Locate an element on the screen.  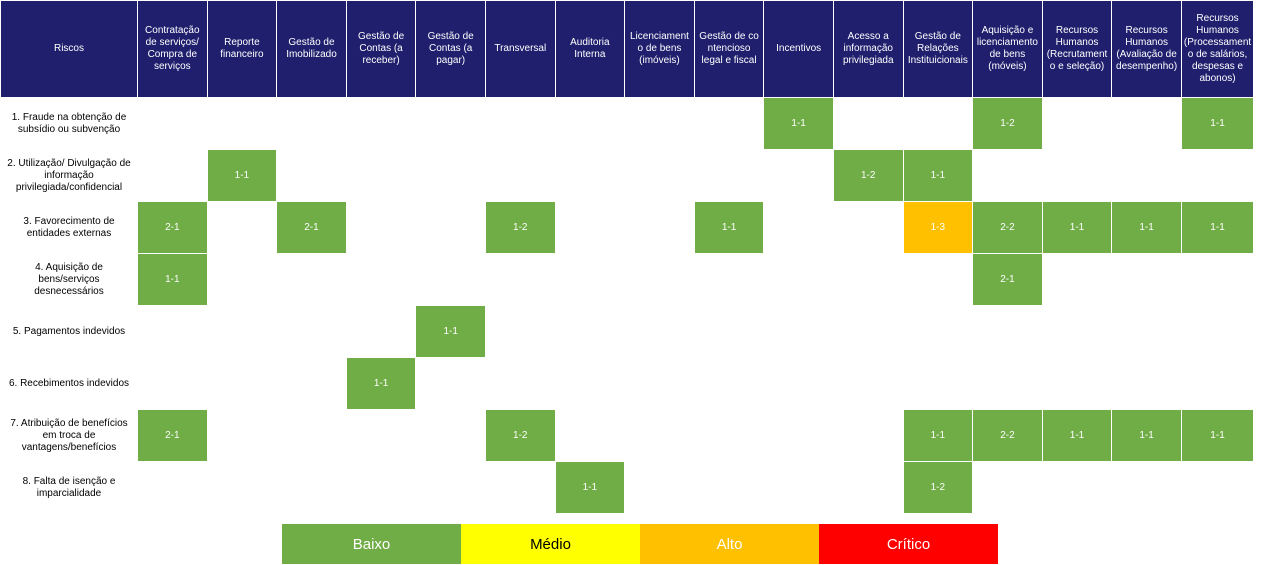
column-header: Auditoria Interna is located at coordinates (590, 49).